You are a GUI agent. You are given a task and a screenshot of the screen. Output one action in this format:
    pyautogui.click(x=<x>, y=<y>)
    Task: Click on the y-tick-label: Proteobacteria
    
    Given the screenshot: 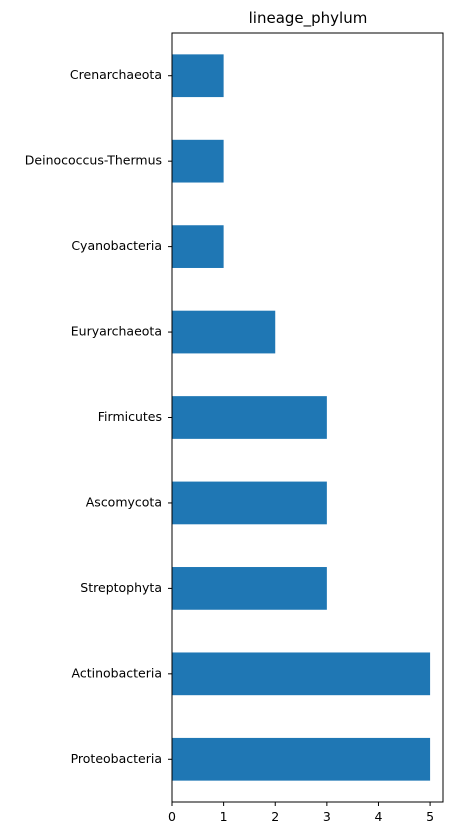 What is the action you would take?
    pyautogui.click(x=116, y=758)
    